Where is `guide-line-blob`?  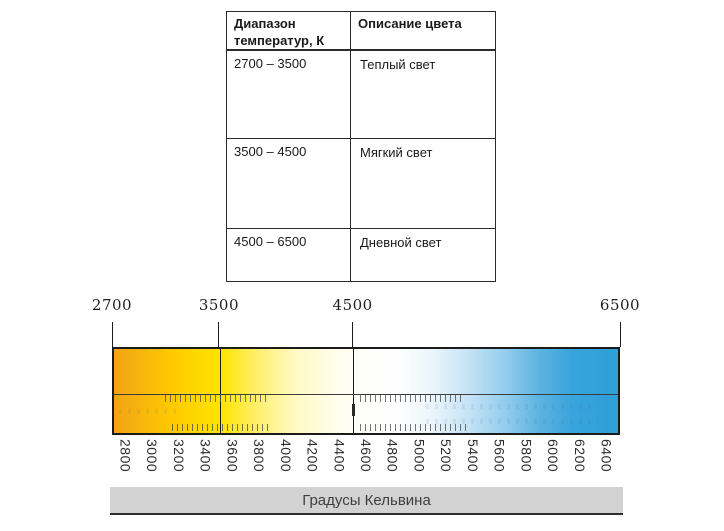
guide-line-blob is located at coordinates (353, 410).